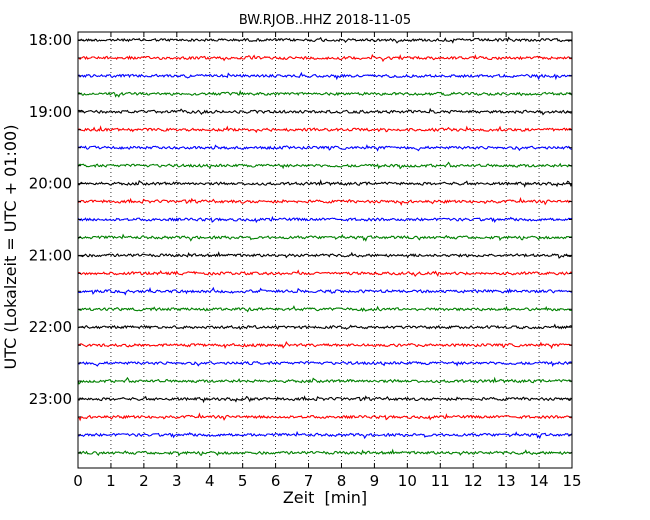 This screenshot has height=520, width=650. I want to click on x-tick-label: 13, so click(506, 481).